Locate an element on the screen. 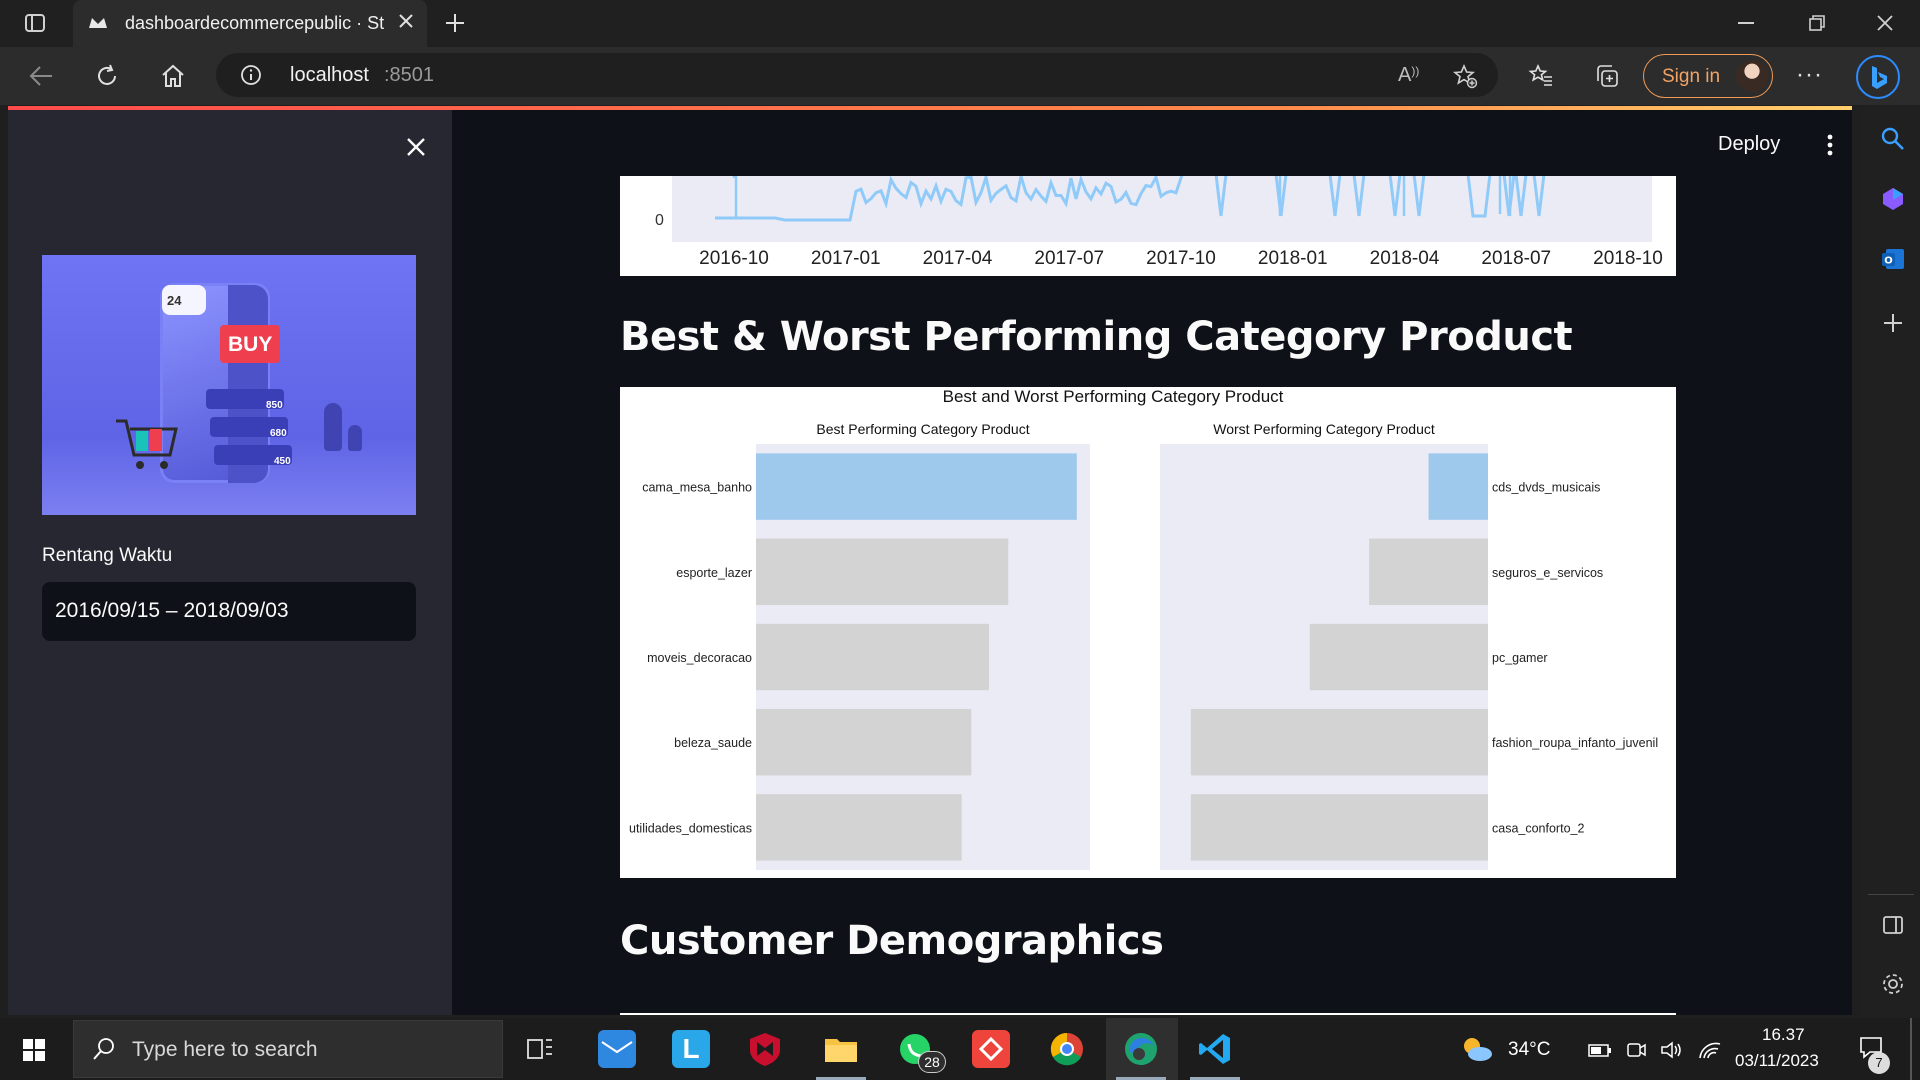 This screenshot has width=1920, height=1080. volume-icon is located at coordinates (1672, 1052).